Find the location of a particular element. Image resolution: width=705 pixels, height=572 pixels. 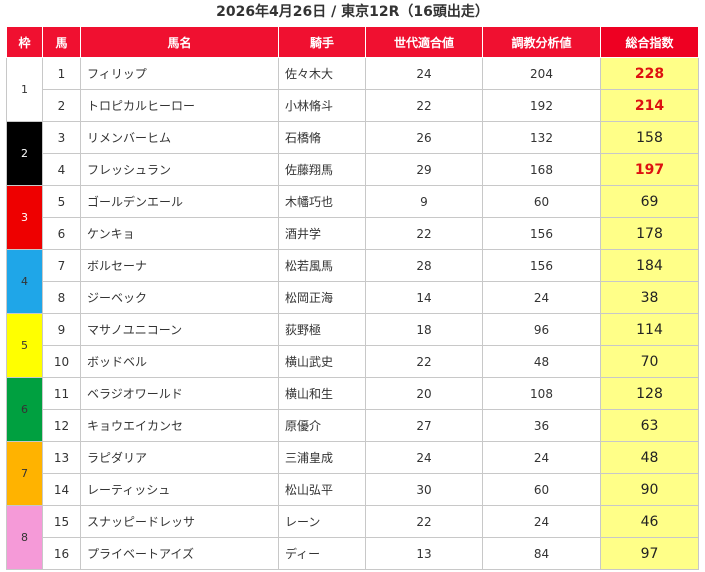

waku-cell: 8 is located at coordinates (24, 537).